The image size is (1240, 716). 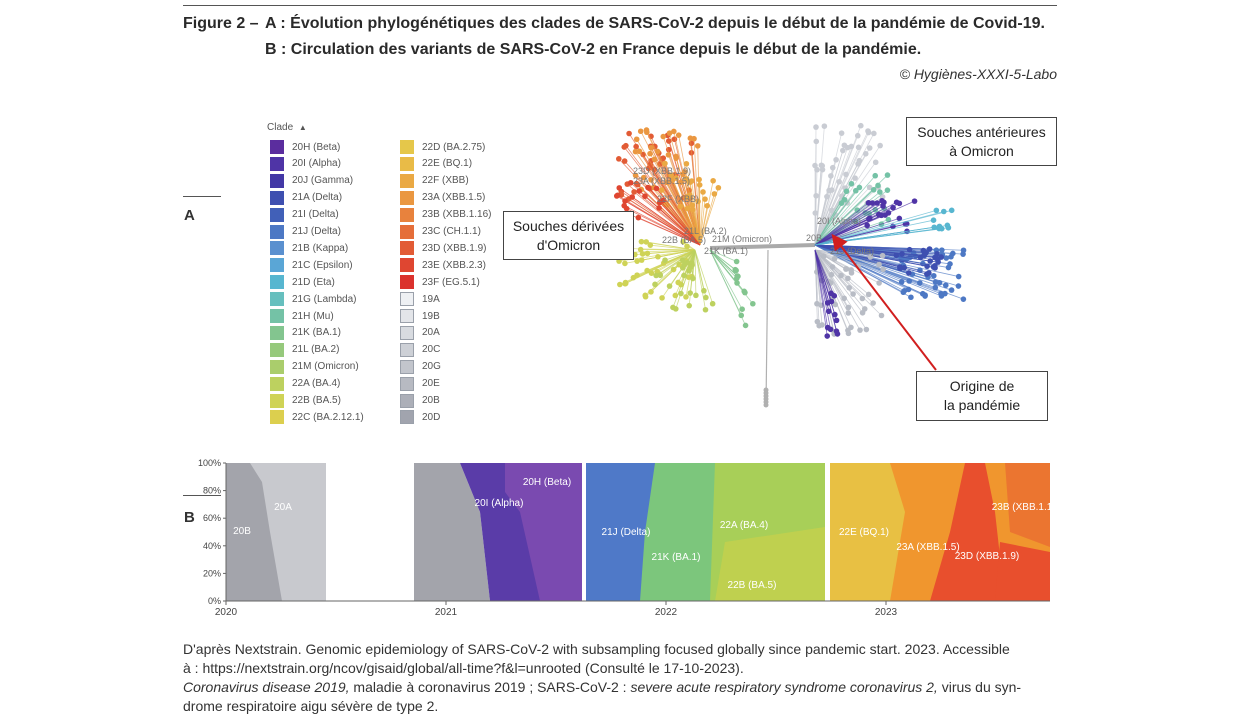 What do you see at coordinates (431, 400) in the screenshot?
I see `legend-label: 20B` at bounding box center [431, 400].